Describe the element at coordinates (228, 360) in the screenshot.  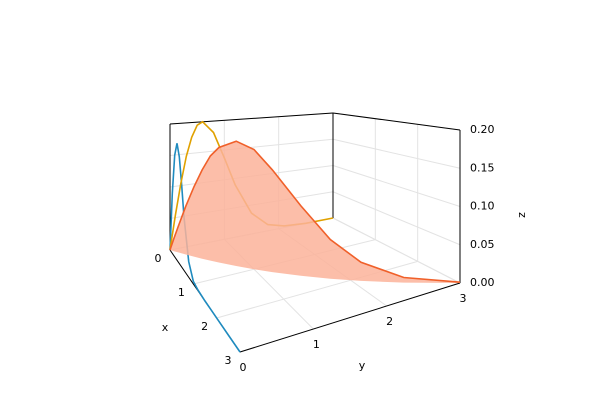
I see `x-tick-label: 3` at that location.